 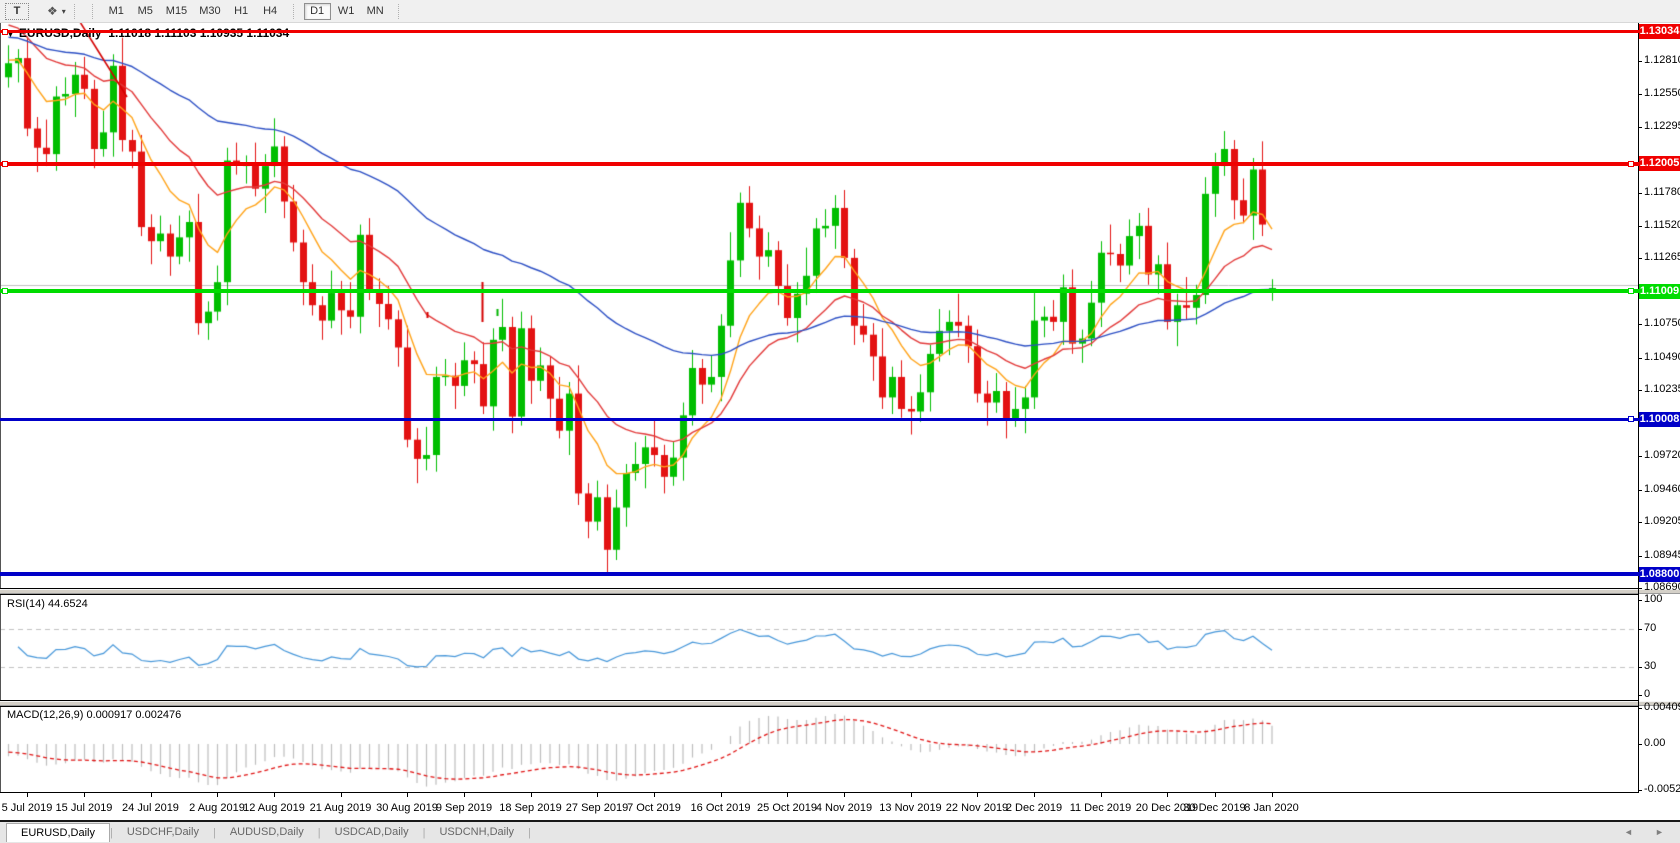 What do you see at coordinates (1662, 389) in the screenshot?
I see `price-tick-label: 1.10235` at bounding box center [1662, 389].